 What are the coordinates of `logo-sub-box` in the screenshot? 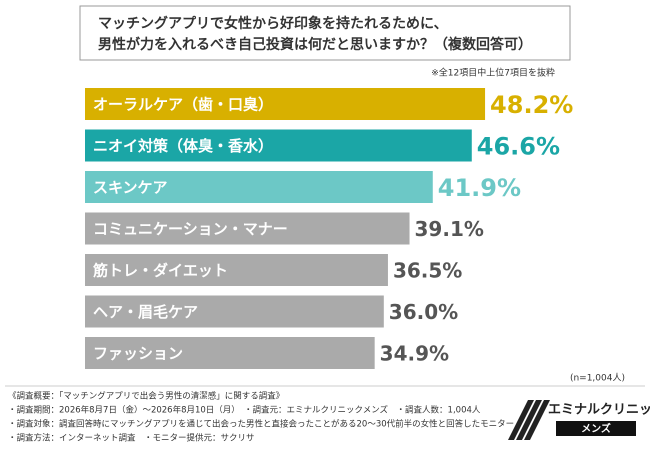 It's located at (596, 428).